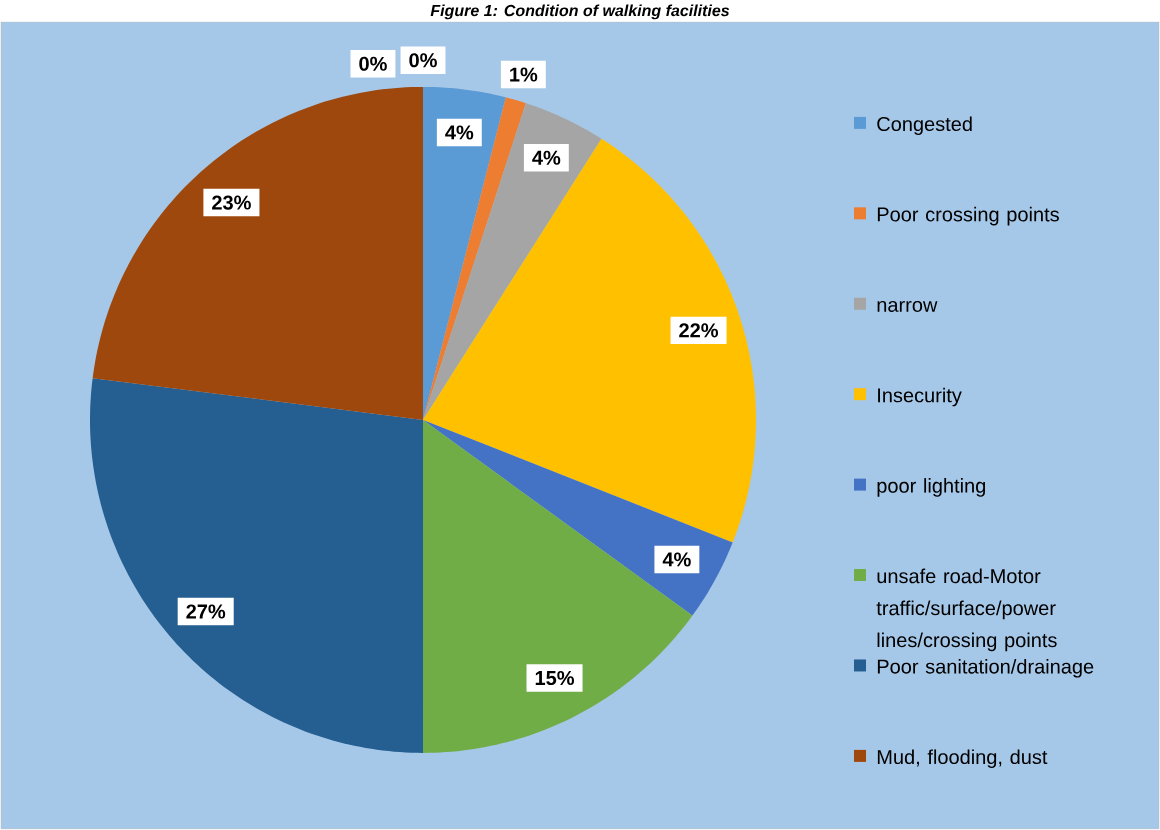 The width and height of the screenshot is (1160, 830). What do you see at coordinates (920, 397) in the screenshot?
I see `legend-label: Insecurity` at bounding box center [920, 397].